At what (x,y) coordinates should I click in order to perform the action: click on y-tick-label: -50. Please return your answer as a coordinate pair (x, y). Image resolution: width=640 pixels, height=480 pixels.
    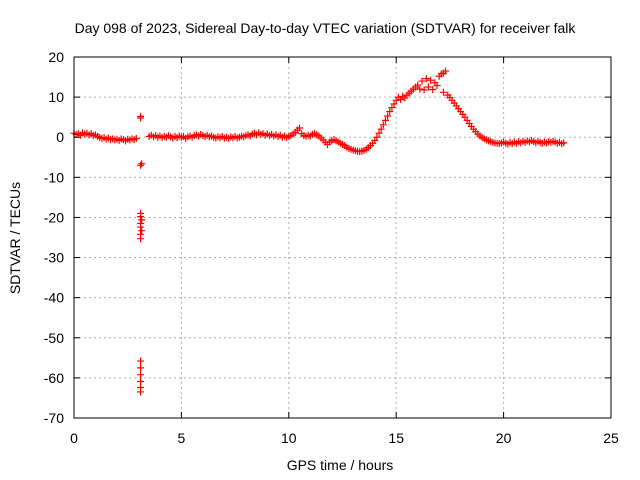
    Looking at the image, I should click on (54, 338).